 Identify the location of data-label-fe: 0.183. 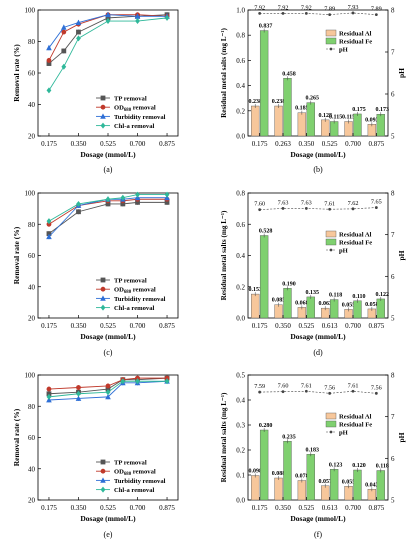
(313, 450).